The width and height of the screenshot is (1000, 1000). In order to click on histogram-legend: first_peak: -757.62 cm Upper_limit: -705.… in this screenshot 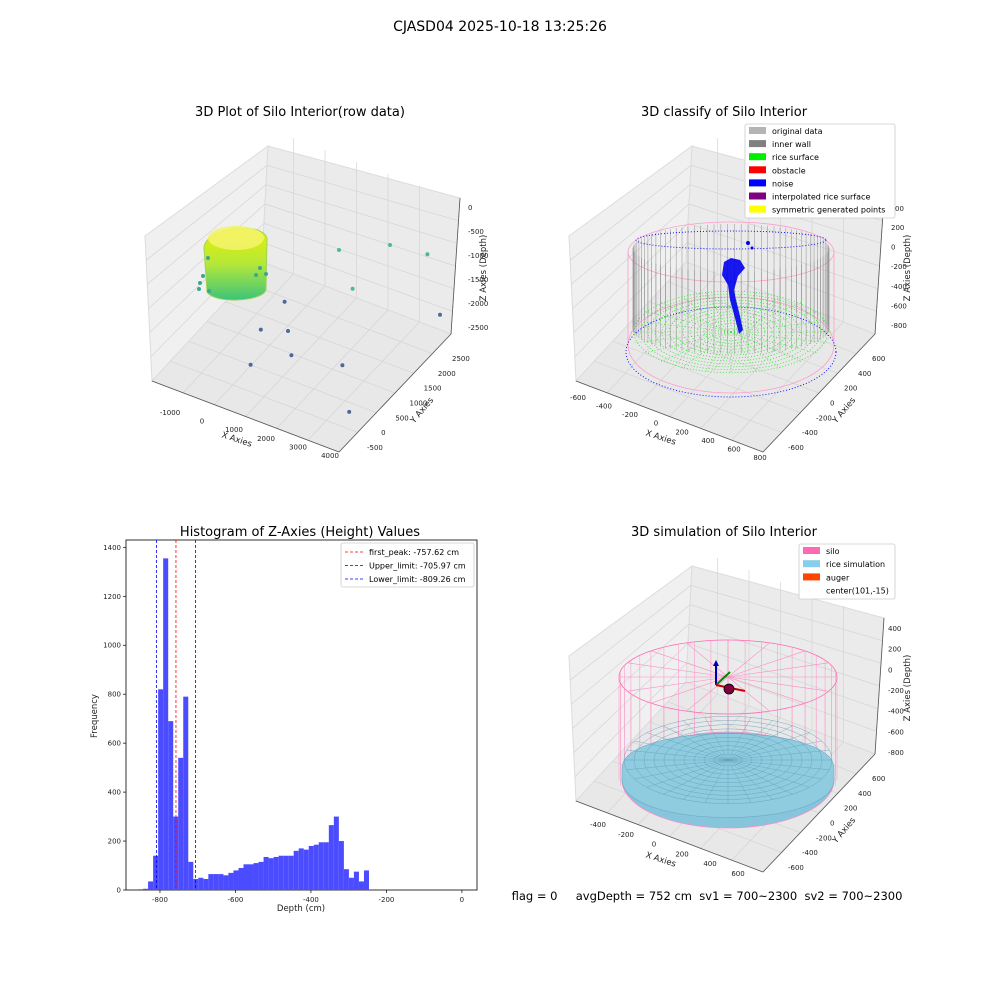, I will do `click(407, 565)`.